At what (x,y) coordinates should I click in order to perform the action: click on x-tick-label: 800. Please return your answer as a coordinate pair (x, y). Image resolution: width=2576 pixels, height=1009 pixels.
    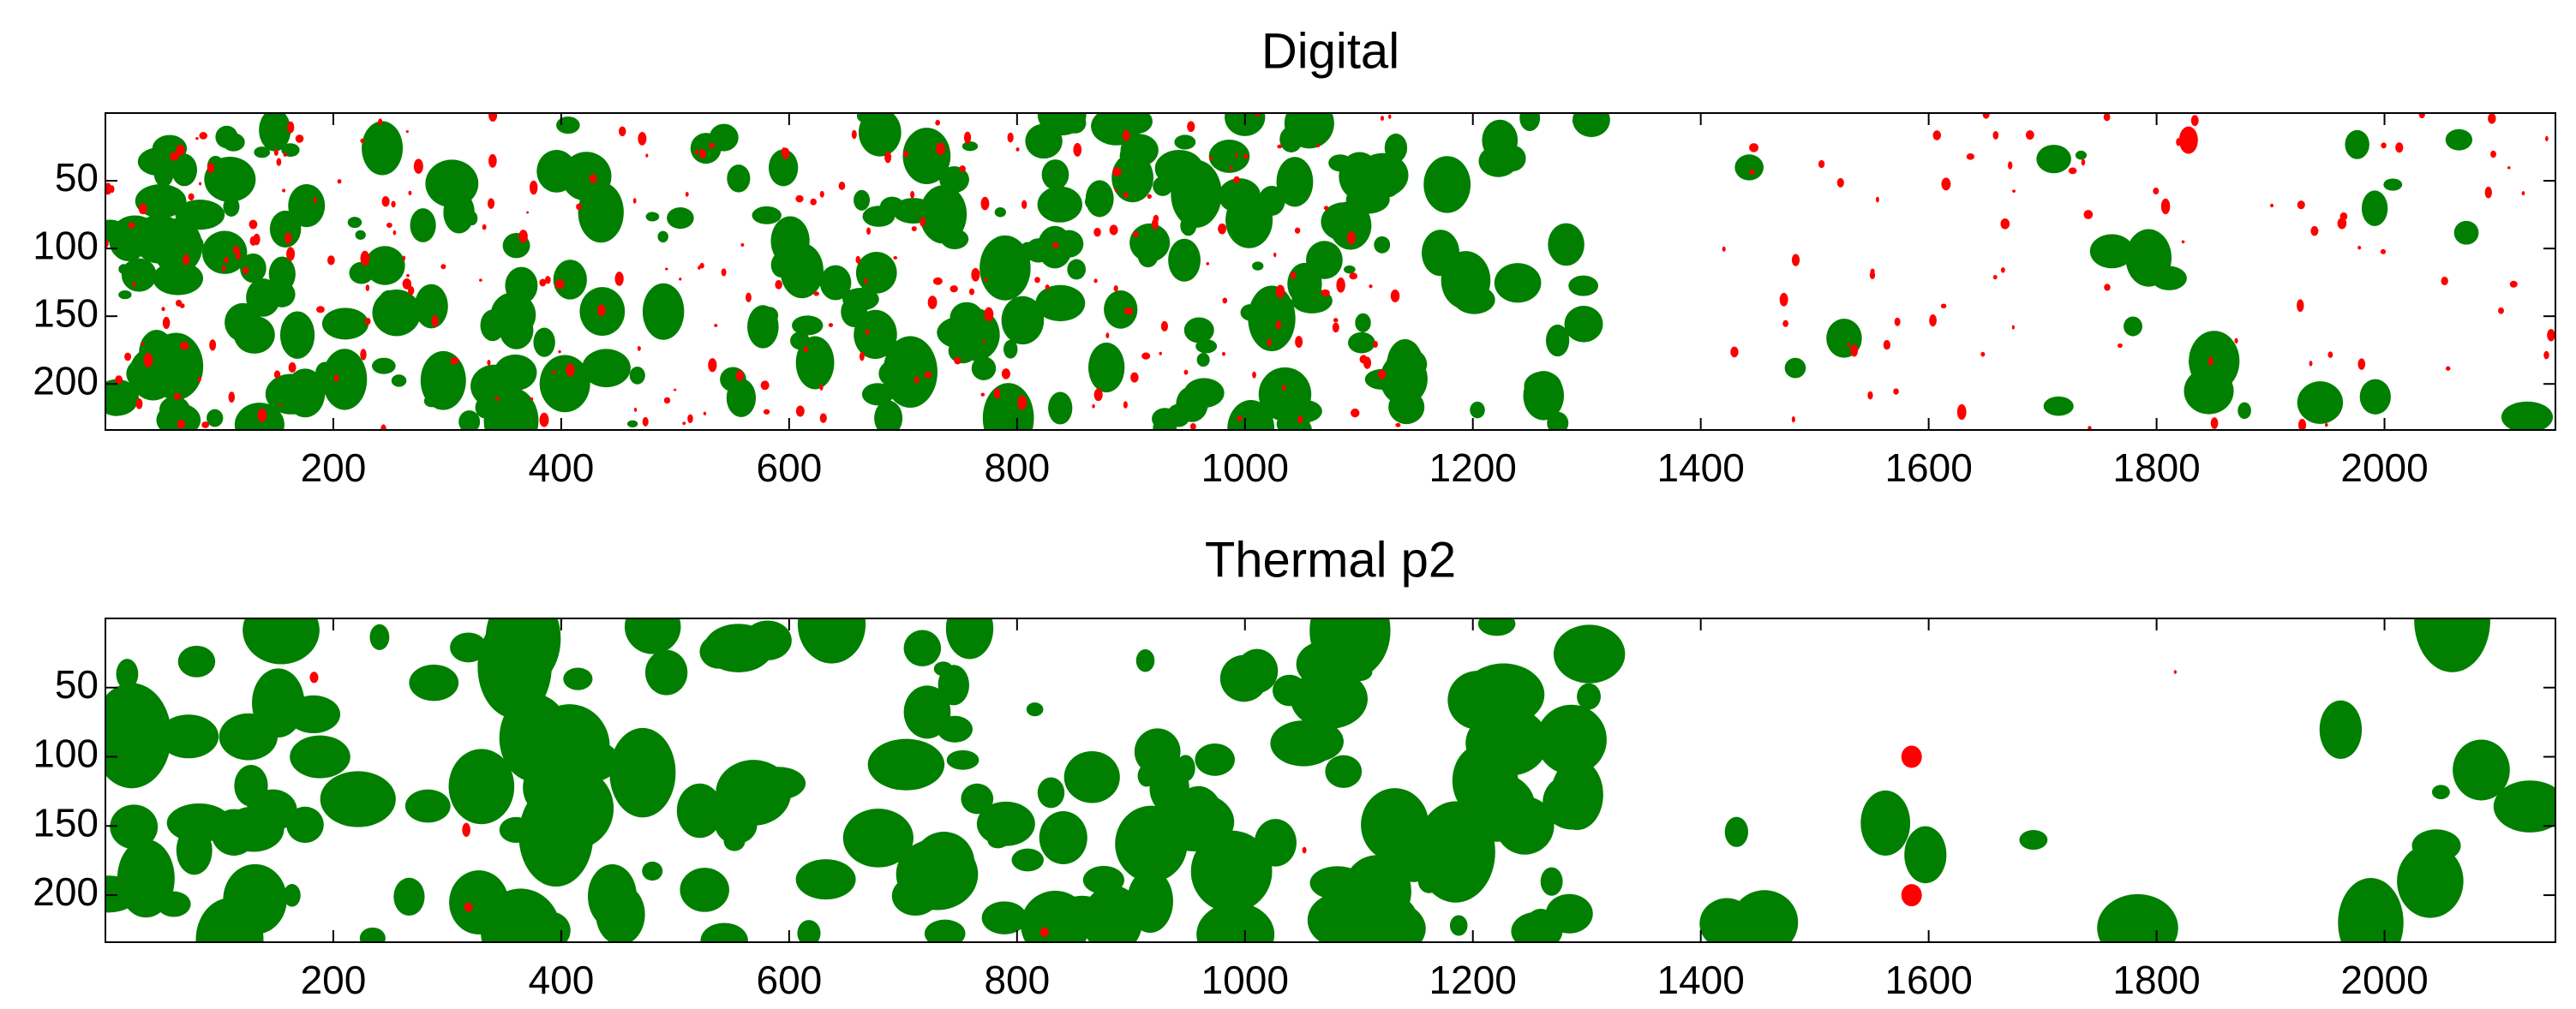
    Looking at the image, I should click on (1017, 468).